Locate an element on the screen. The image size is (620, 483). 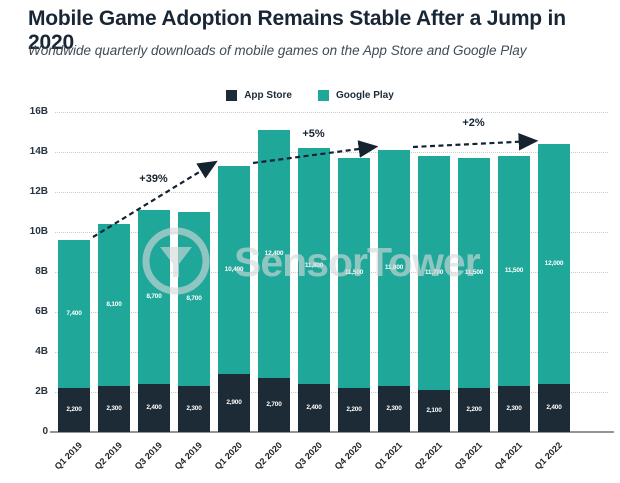
x-axis-tick: Q2 2019 is located at coordinates (108, 456).